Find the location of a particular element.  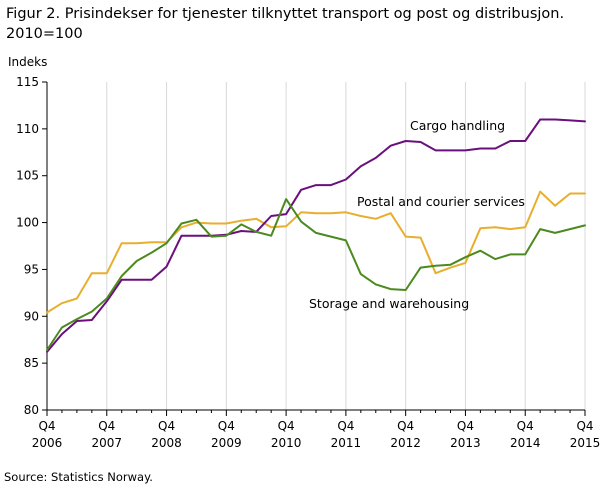

x-tick-label-year: 2010 is located at coordinates (286, 443).